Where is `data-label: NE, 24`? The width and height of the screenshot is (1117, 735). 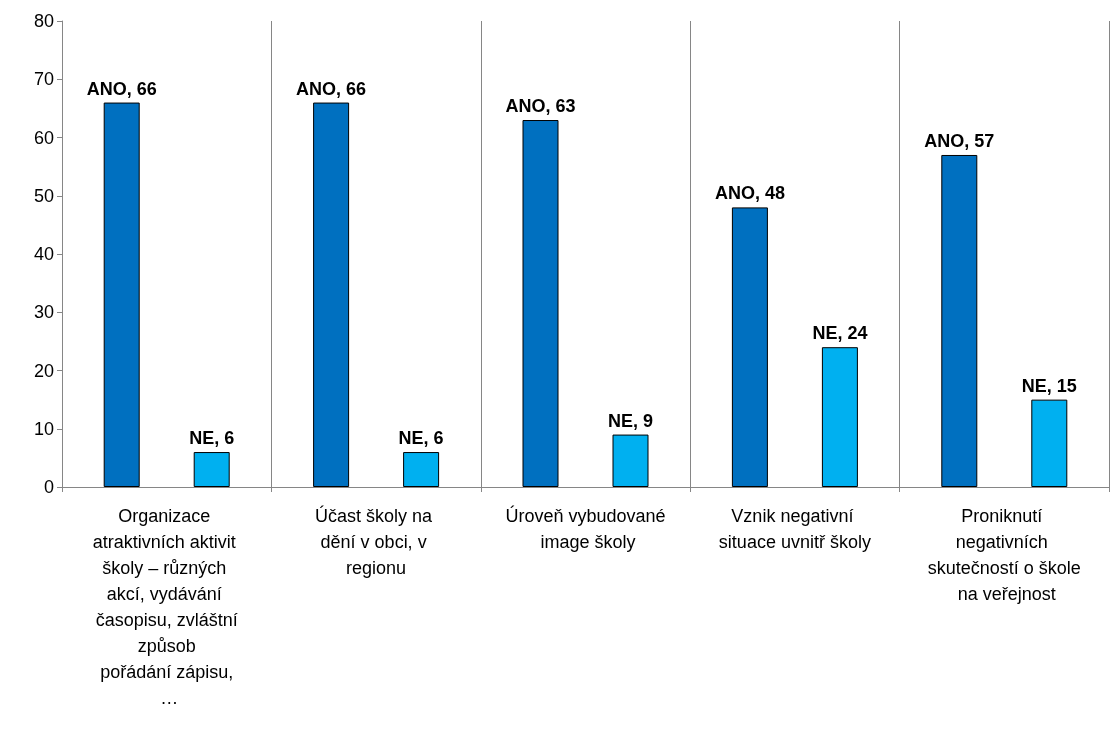 data-label: NE, 24 is located at coordinates (840, 333).